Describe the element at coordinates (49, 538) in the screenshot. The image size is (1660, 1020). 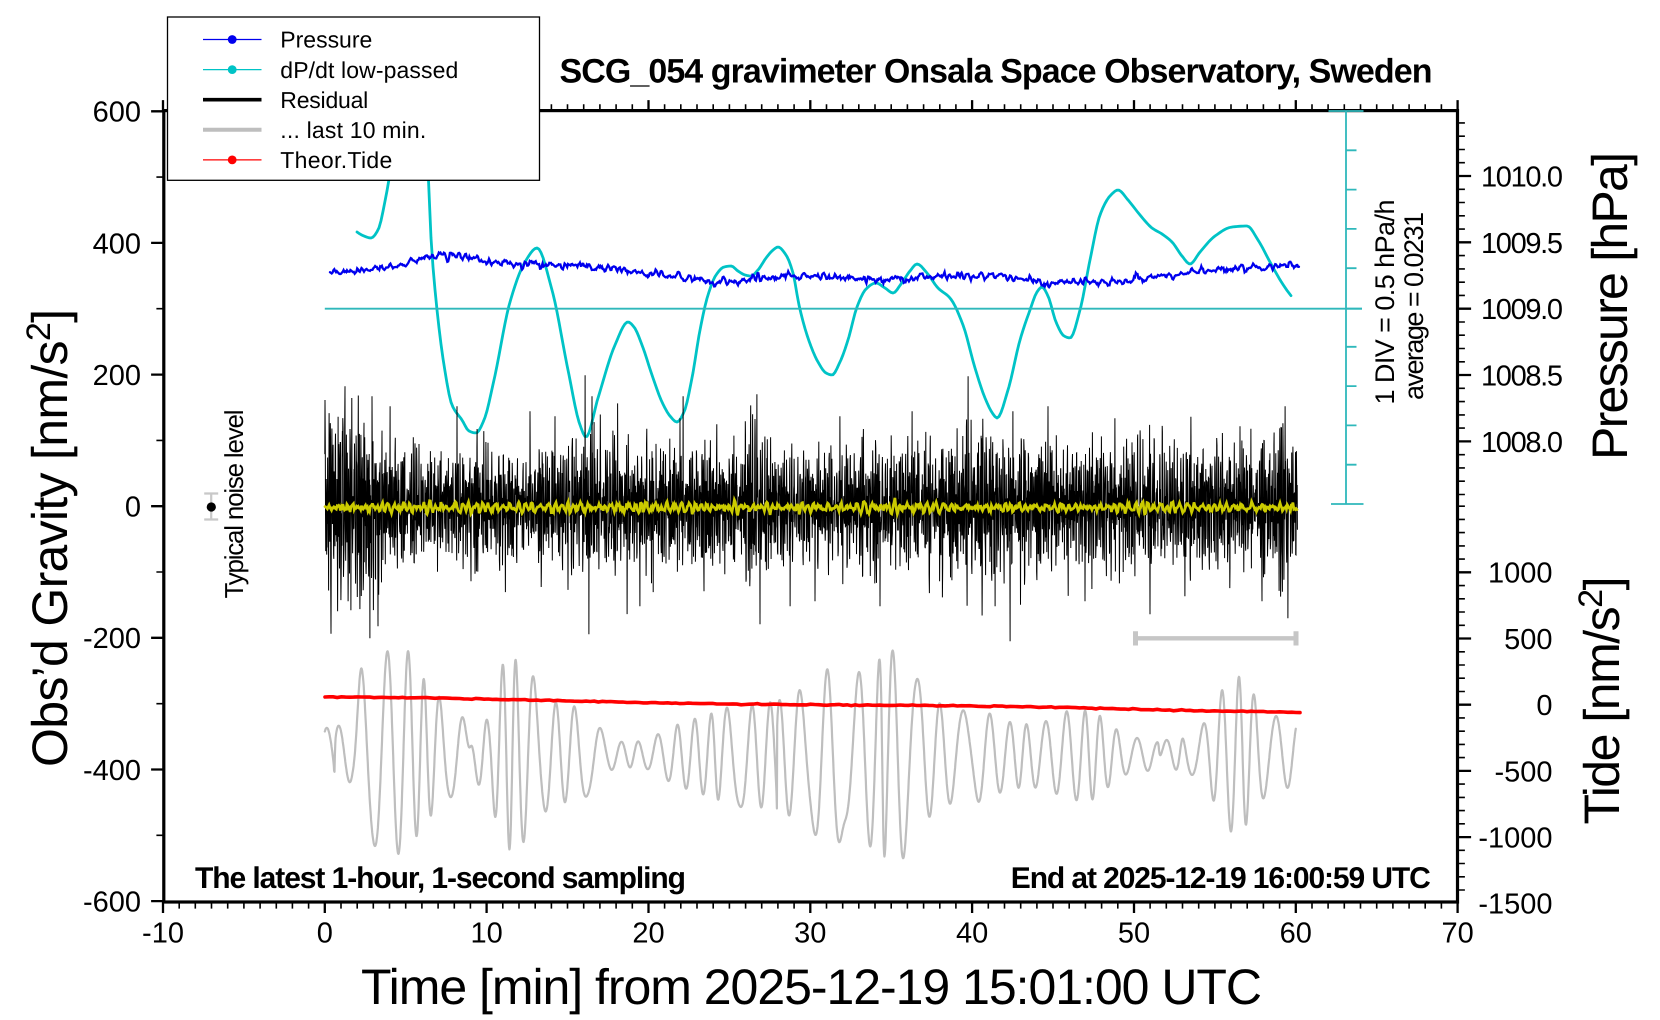
I see `svg-text: Obs’d Gravity [nm/s2]` at that location.